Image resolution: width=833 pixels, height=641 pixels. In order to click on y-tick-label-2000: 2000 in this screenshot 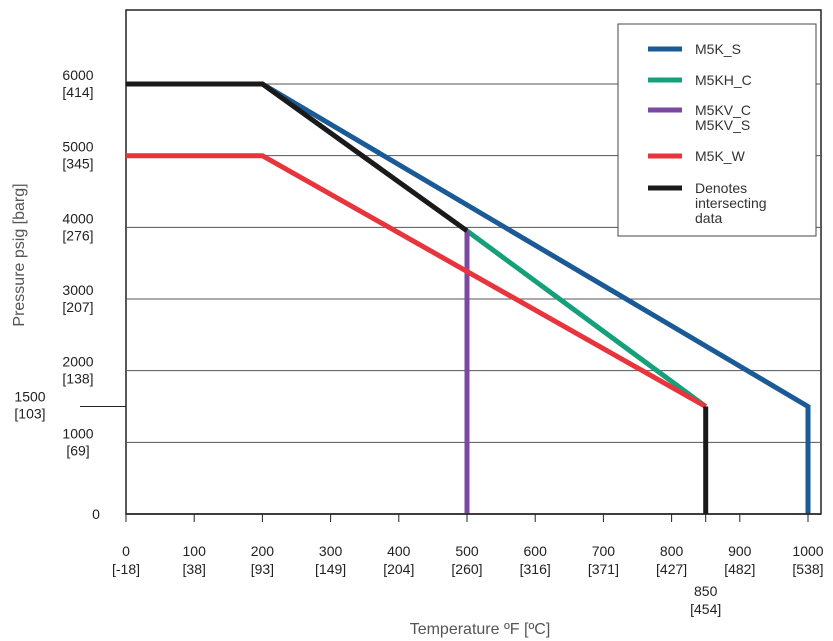, I will do `click(77, 362)`.